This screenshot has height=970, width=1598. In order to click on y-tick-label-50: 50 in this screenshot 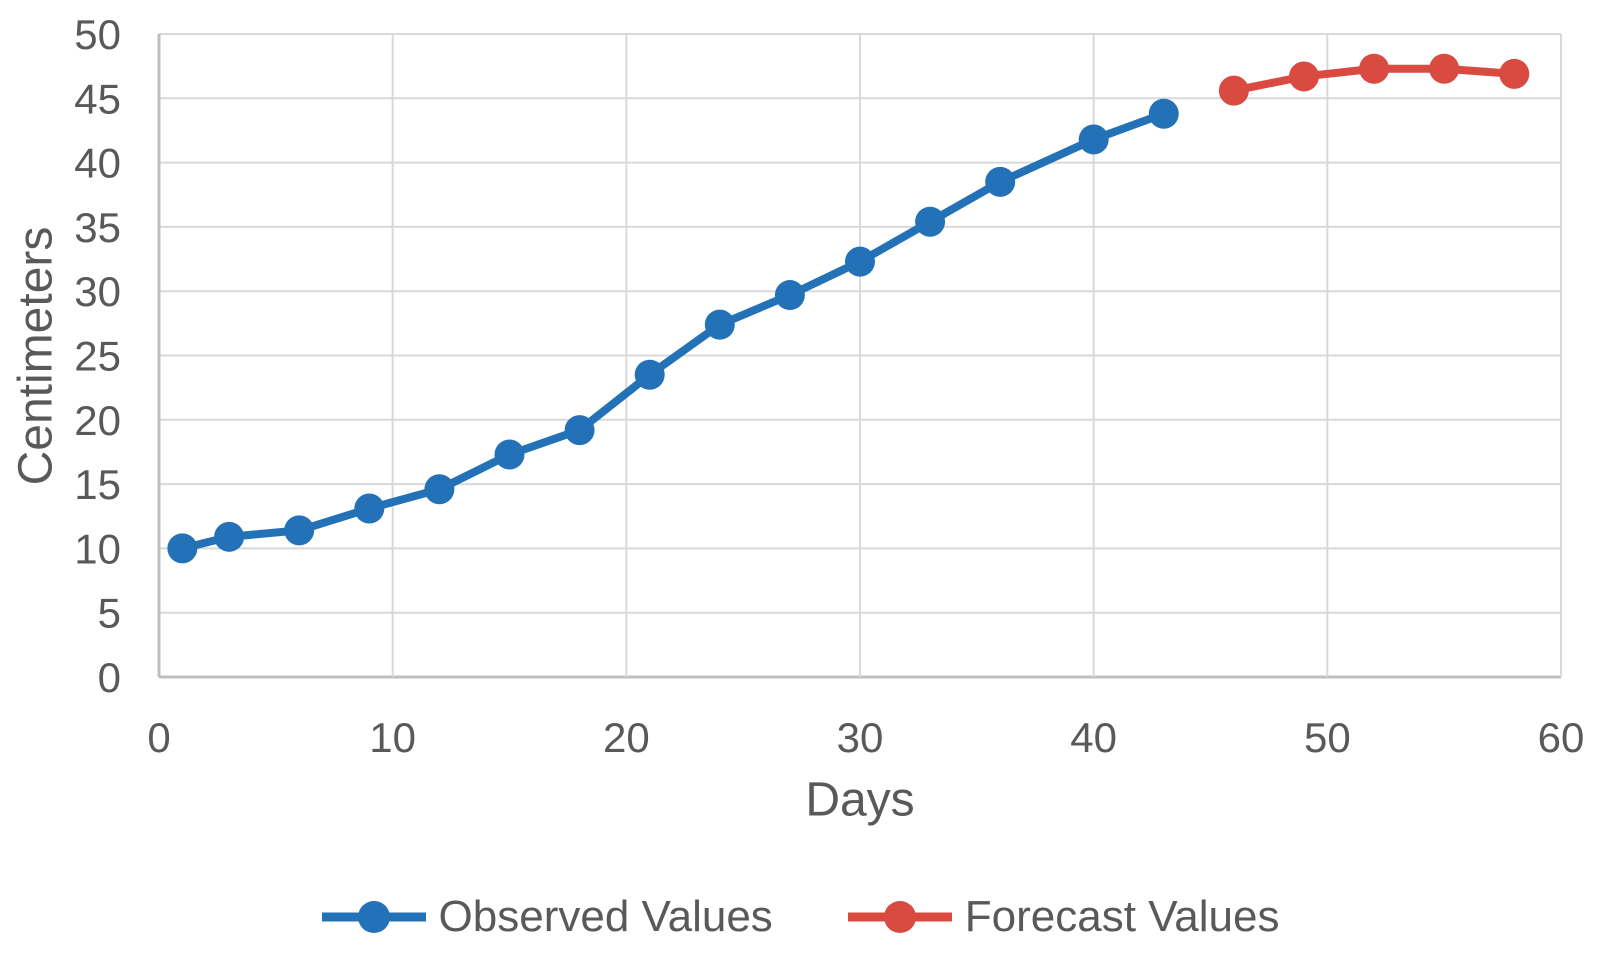, I will do `click(97, 34)`.